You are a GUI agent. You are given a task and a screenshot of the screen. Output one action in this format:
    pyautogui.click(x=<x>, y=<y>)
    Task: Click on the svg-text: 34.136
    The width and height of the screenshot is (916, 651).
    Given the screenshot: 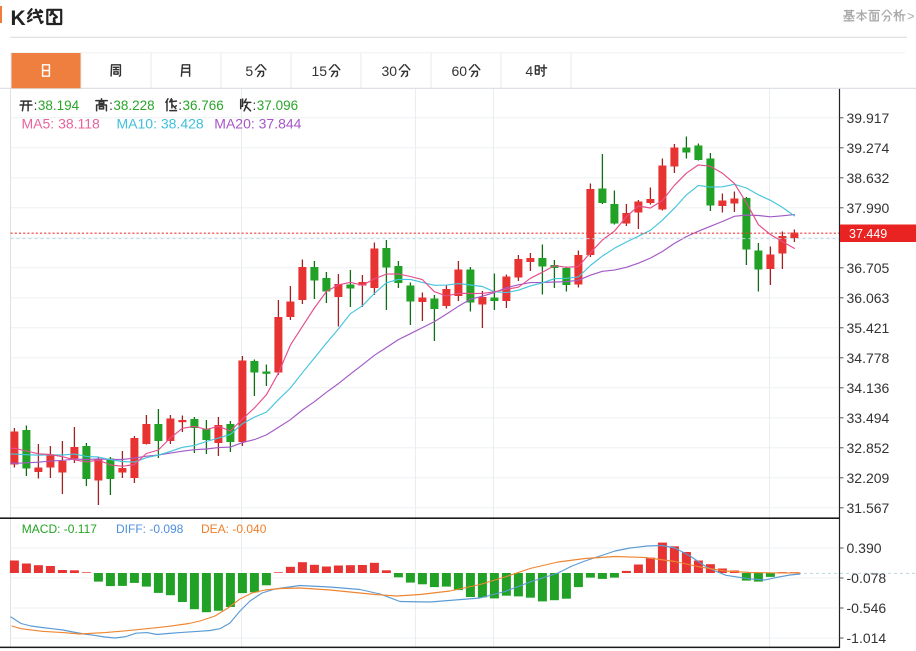 What is the action you would take?
    pyautogui.click(x=868, y=388)
    